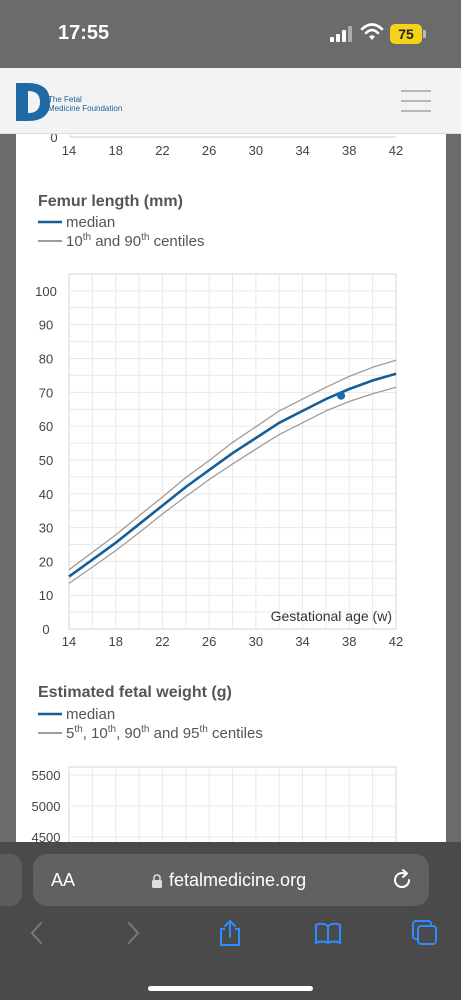 This screenshot has height=1000, width=461. I want to click on status-time: 17:55, so click(84, 33).